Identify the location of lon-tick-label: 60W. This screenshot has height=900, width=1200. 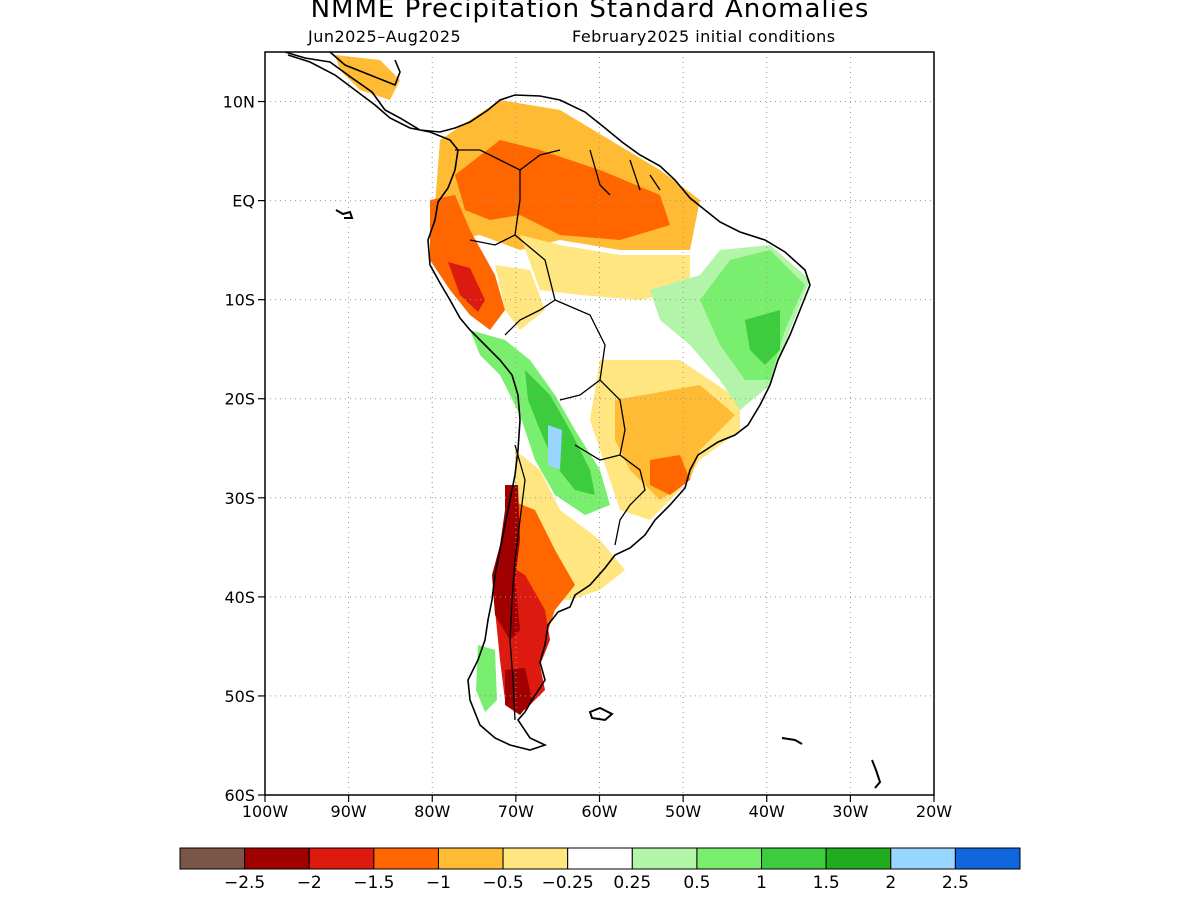
(599, 811).